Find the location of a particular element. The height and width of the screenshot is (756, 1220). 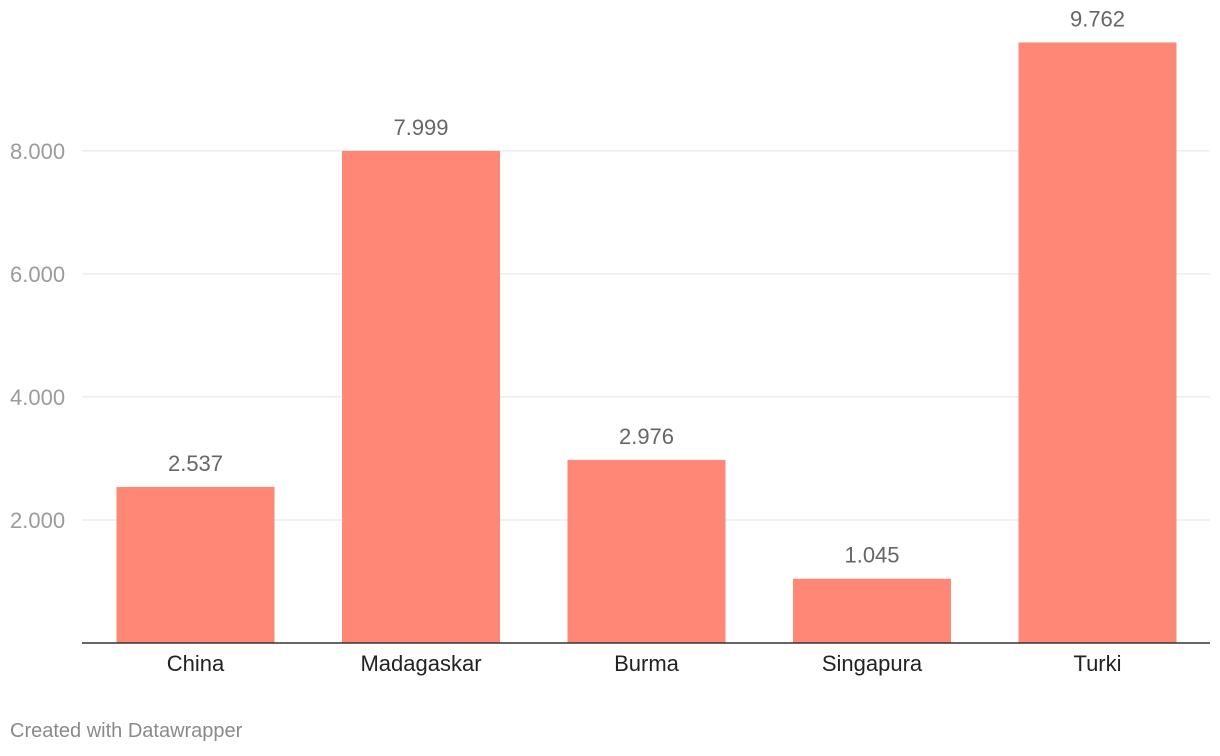

data-label: 9.762 is located at coordinates (1097, 18).